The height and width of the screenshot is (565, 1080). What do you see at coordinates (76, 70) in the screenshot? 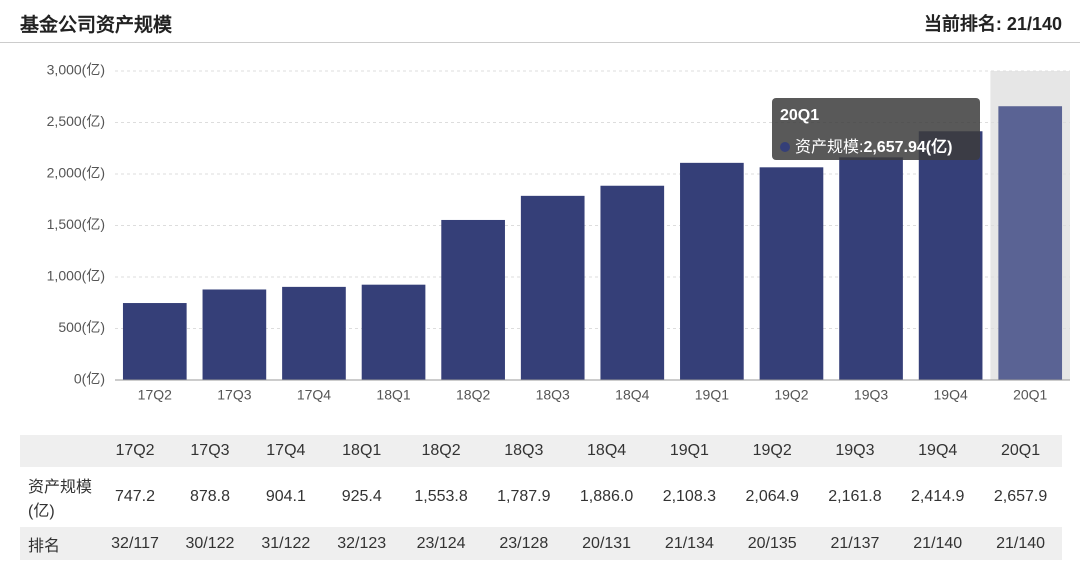
I see `y-tick-label: 3,000(亿)` at bounding box center [76, 70].